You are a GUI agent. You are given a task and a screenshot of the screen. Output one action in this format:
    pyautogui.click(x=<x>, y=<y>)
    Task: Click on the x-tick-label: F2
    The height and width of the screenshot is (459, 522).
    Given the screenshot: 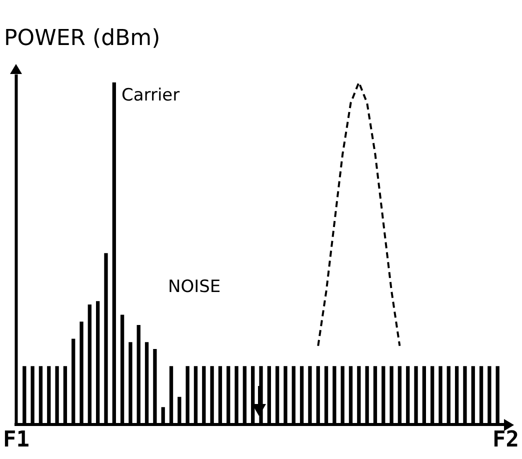 What is the action you would take?
    pyautogui.click(x=506, y=440)
    